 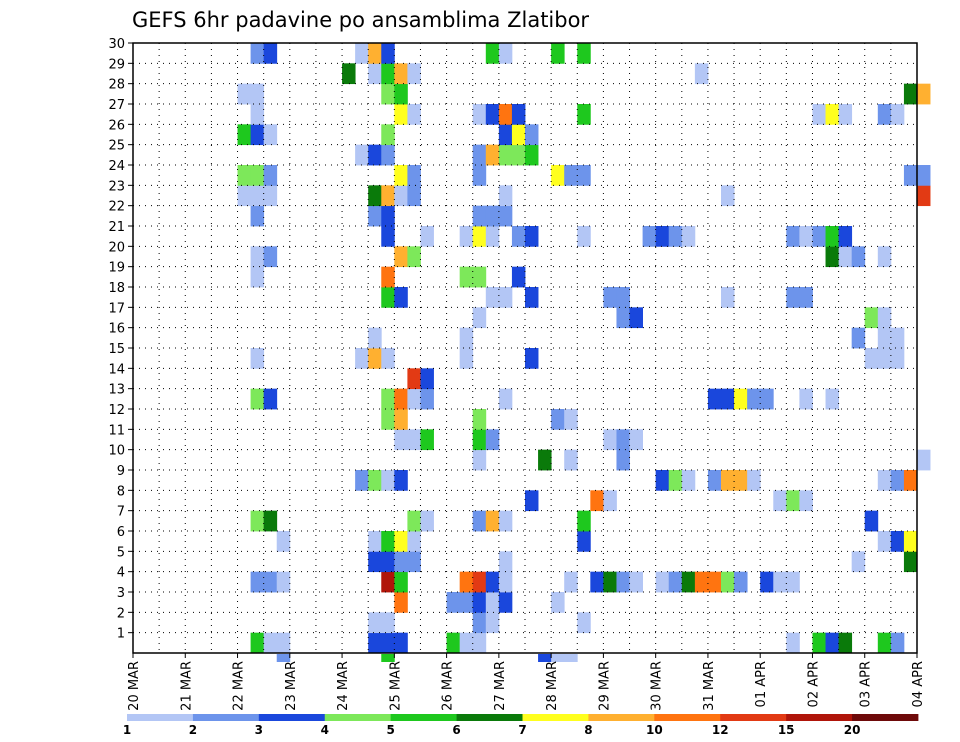 I want to click on x-tick-label: 29 MAR, so click(x=604, y=686).